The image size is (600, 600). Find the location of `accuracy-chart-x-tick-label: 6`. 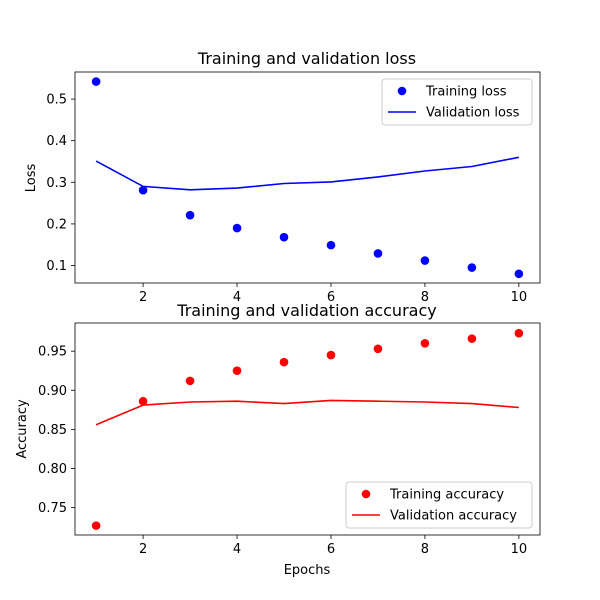

accuracy-chart-x-tick-label: 6 is located at coordinates (331, 549).